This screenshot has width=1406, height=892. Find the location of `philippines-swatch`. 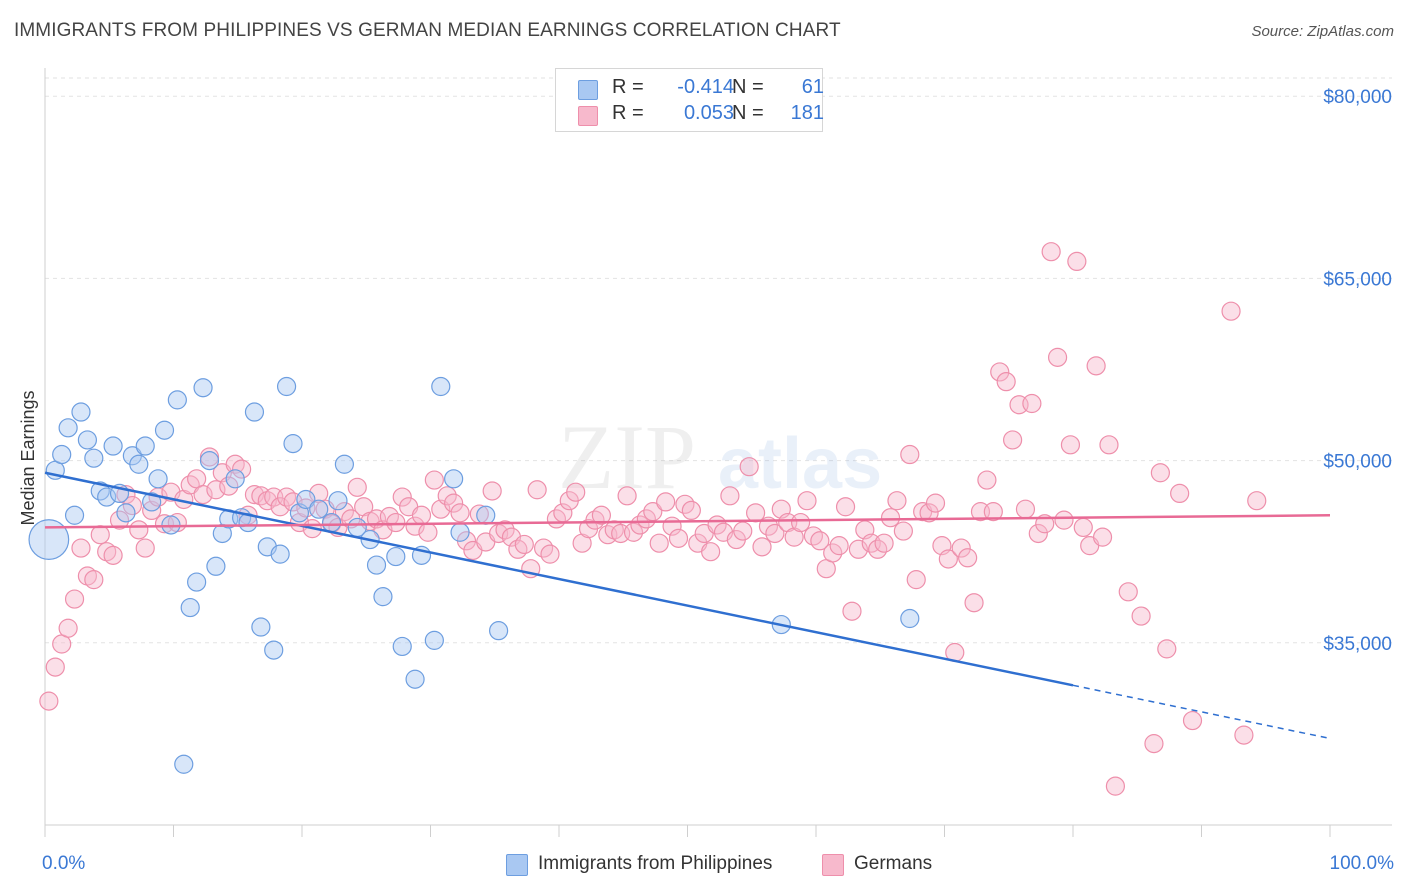

philippines-swatch is located at coordinates (588, 90).